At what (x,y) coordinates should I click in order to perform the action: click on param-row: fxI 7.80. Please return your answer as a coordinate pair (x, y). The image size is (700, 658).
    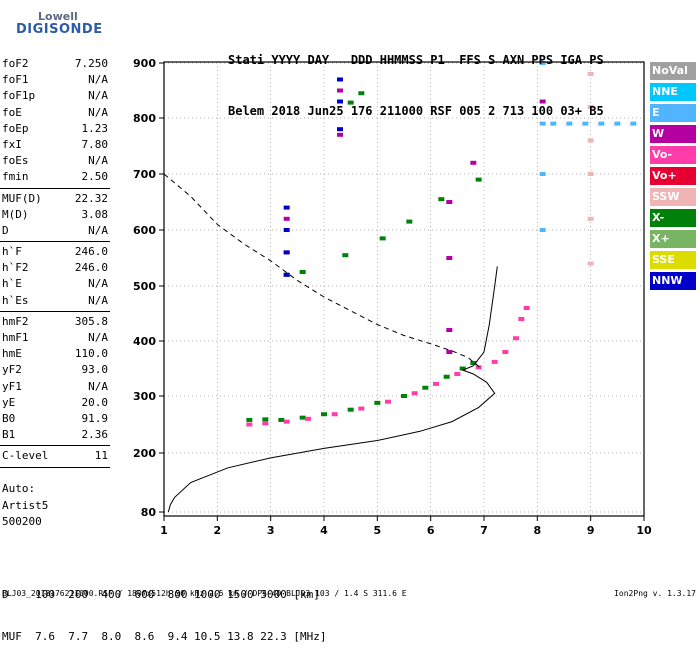
    Looking at the image, I should click on (55, 145).